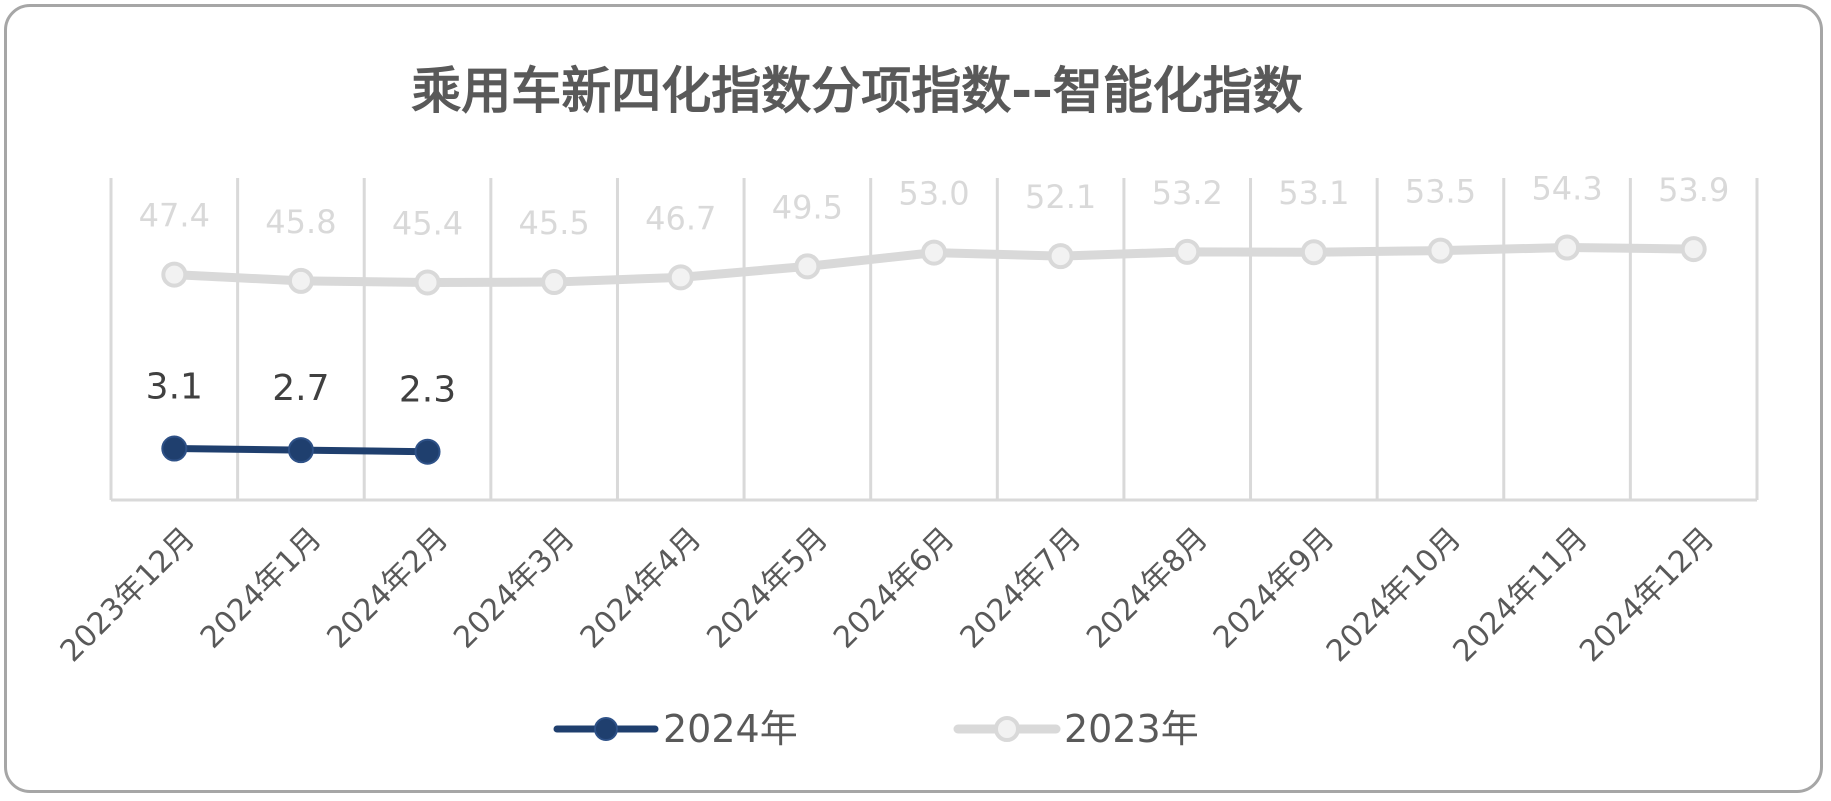 This screenshot has height=801, width=1831. Describe the element at coordinates (174, 387) in the screenshot. I see `data-label: 3.1` at that location.